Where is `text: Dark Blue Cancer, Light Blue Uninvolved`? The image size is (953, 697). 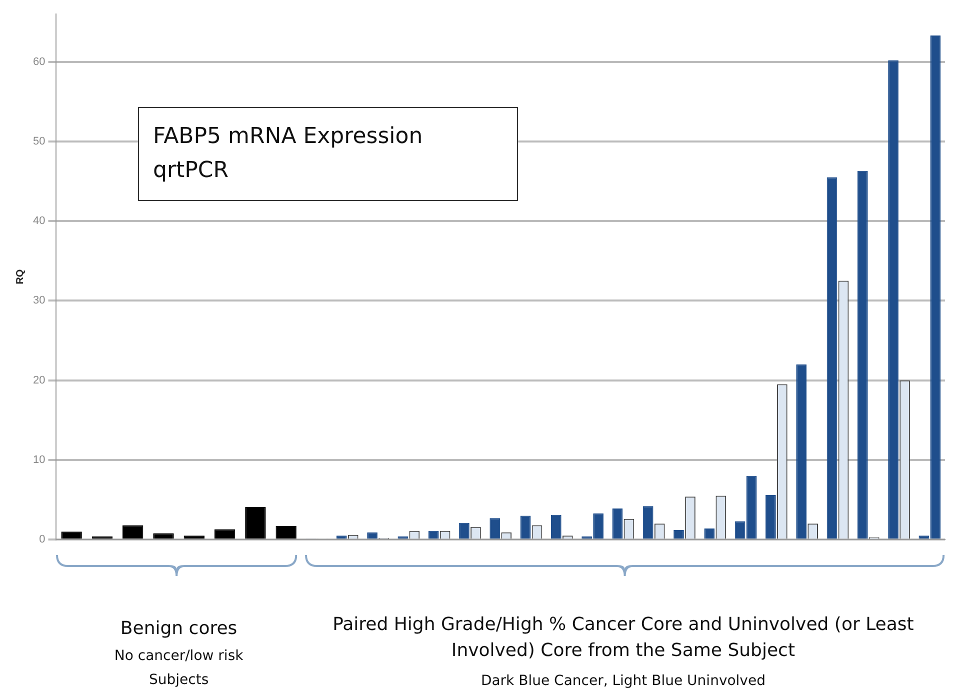 text: Dark Blue Cancer, Light Blue Uninvolved is located at coordinates (623, 681).